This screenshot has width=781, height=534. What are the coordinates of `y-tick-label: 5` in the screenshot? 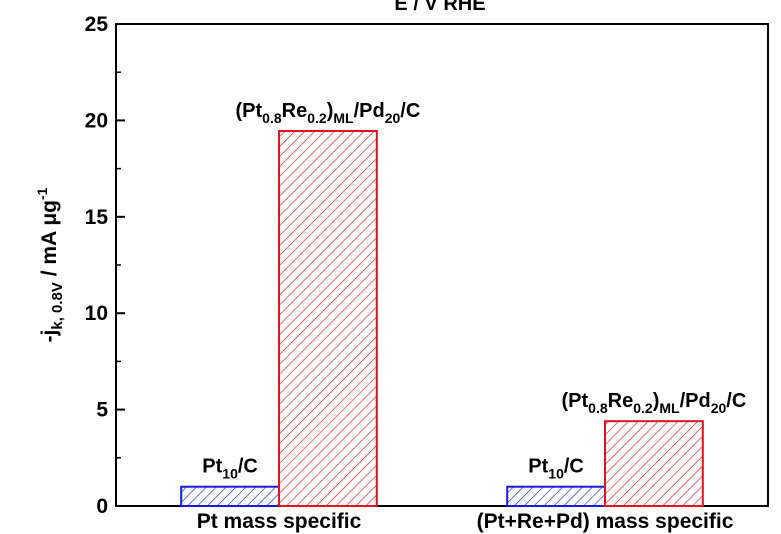 It's located at (102, 410).